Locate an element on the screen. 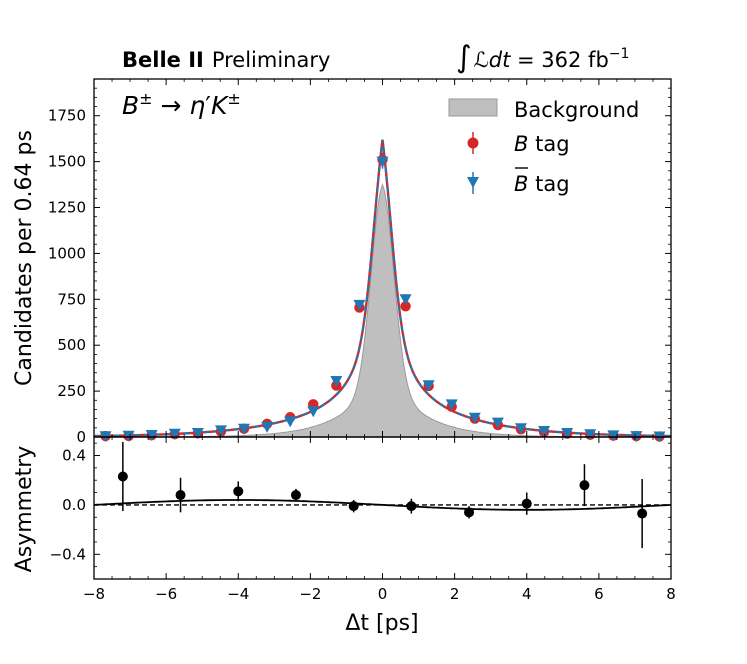  legend: Background B tag B tag is located at coordinates (543, 147).